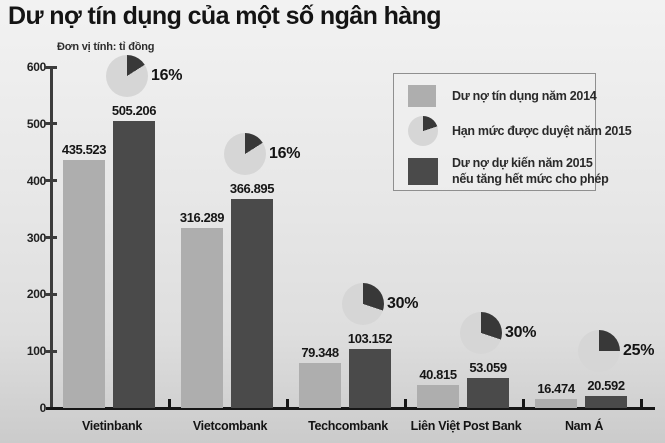 The height and width of the screenshot is (443, 665). What do you see at coordinates (348, 426) in the screenshot?
I see `bank-label: Techcombank` at bounding box center [348, 426].